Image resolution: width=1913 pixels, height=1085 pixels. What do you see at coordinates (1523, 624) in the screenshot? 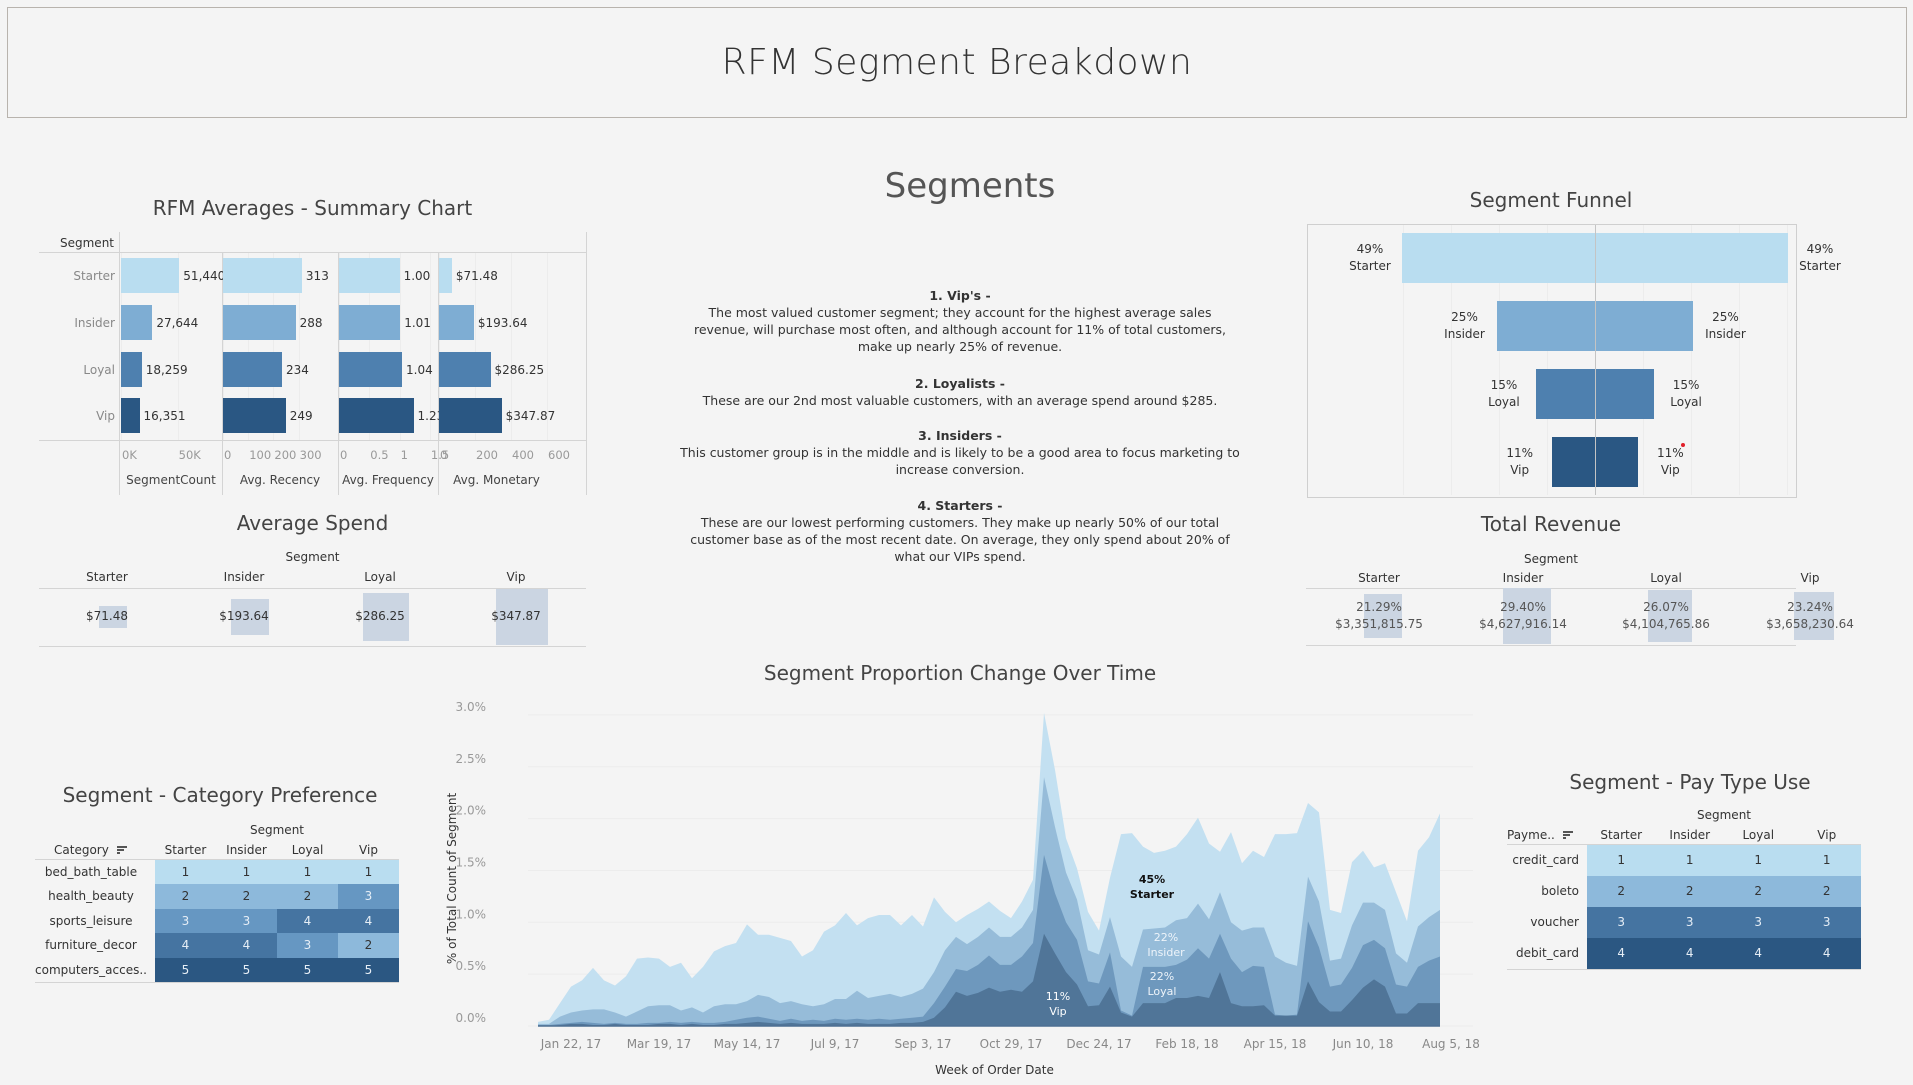
I see `revenue-amount: $4,627,916.14` at bounding box center [1523, 624].